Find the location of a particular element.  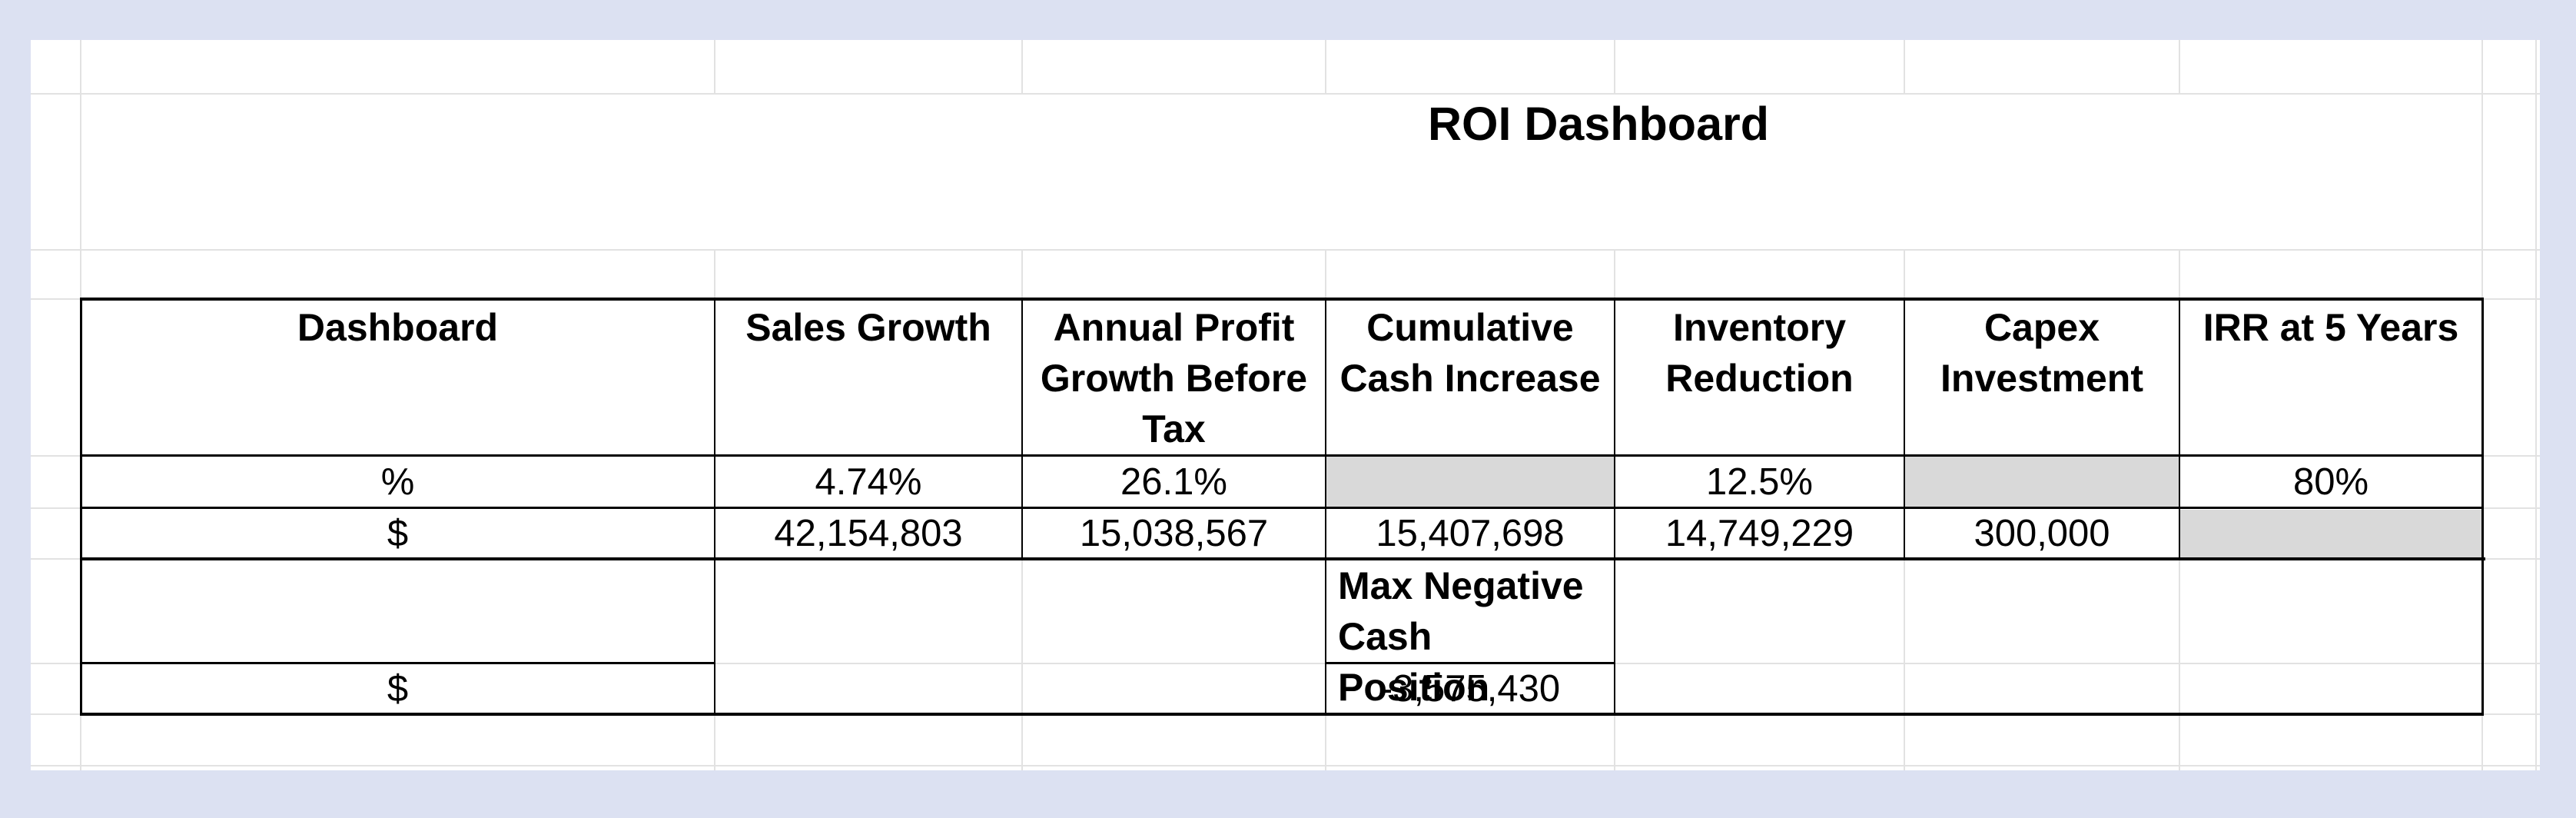

header-dashboard: Dashboard is located at coordinates (398, 377).